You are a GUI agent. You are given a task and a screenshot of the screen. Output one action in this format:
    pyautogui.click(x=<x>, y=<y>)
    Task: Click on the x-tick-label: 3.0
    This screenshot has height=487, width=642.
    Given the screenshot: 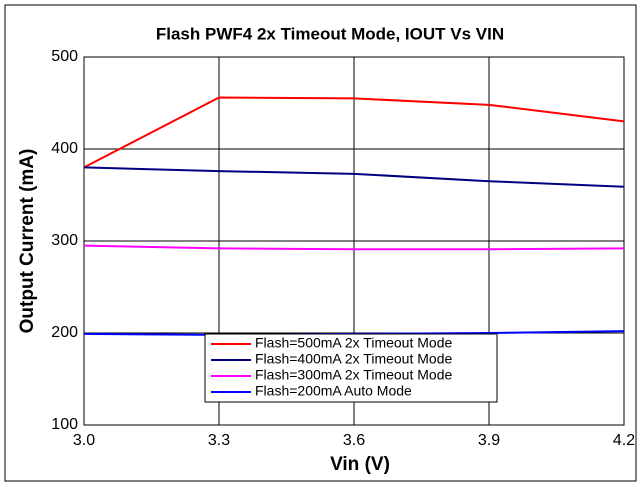 What is the action you would take?
    pyautogui.click(x=84, y=440)
    